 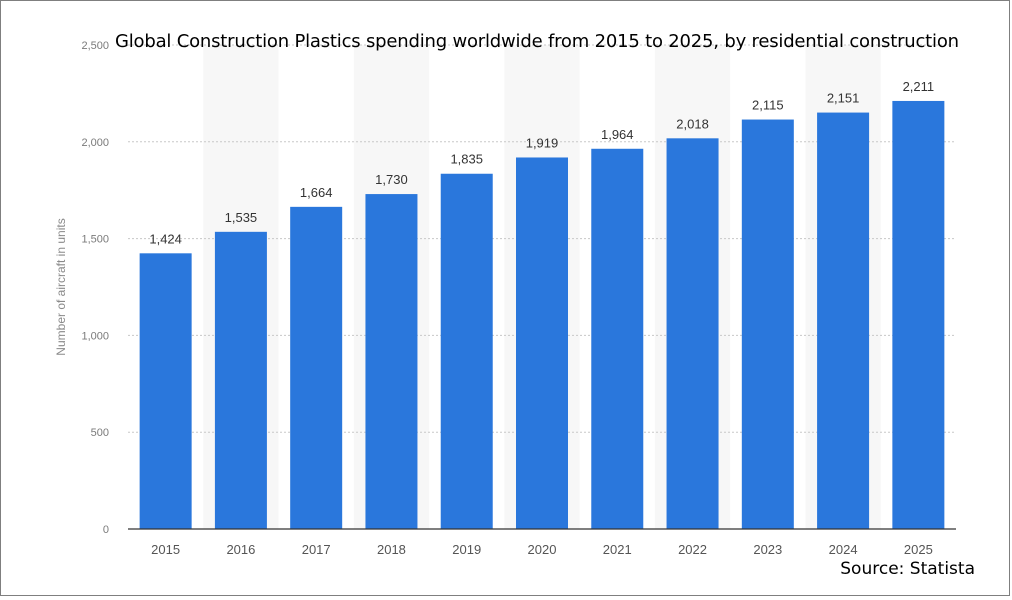 What do you see at coordinates (165, 549) in the screenshot?
I see `x-tick-label: 2015` at bounding box center [165, 549].